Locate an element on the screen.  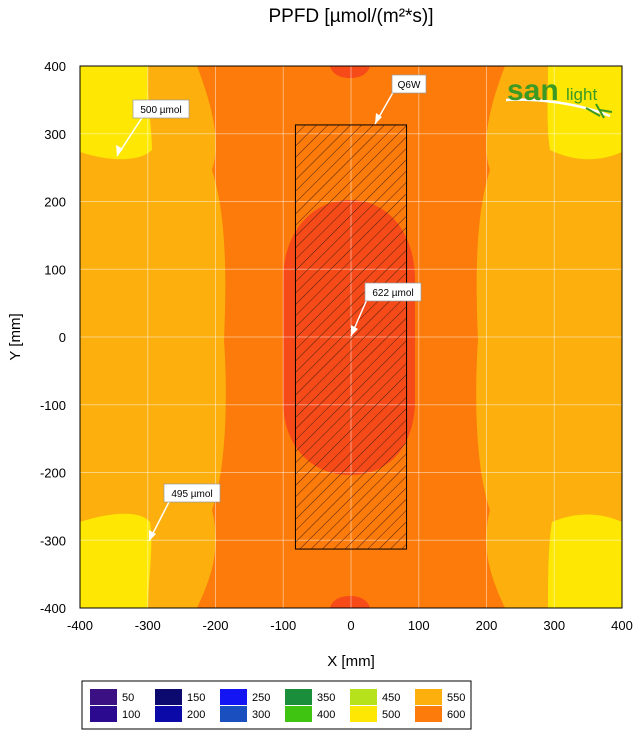
legend: 50 100 150 200 250 300 350 400 450 500 550 600 is located at coordinates (276, 705).